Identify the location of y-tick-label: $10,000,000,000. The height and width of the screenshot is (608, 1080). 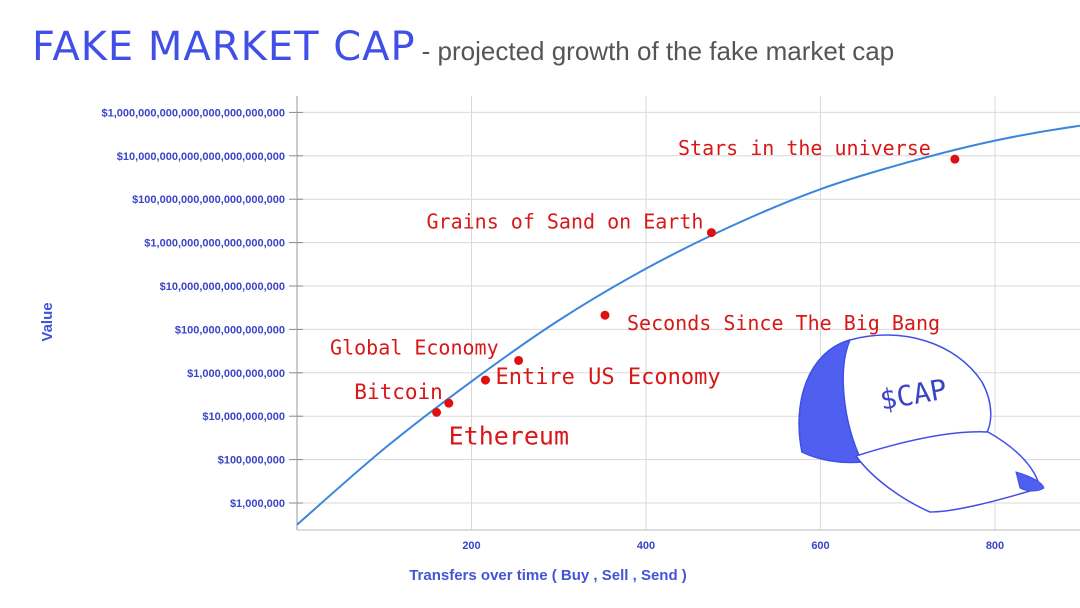
(243, 417).